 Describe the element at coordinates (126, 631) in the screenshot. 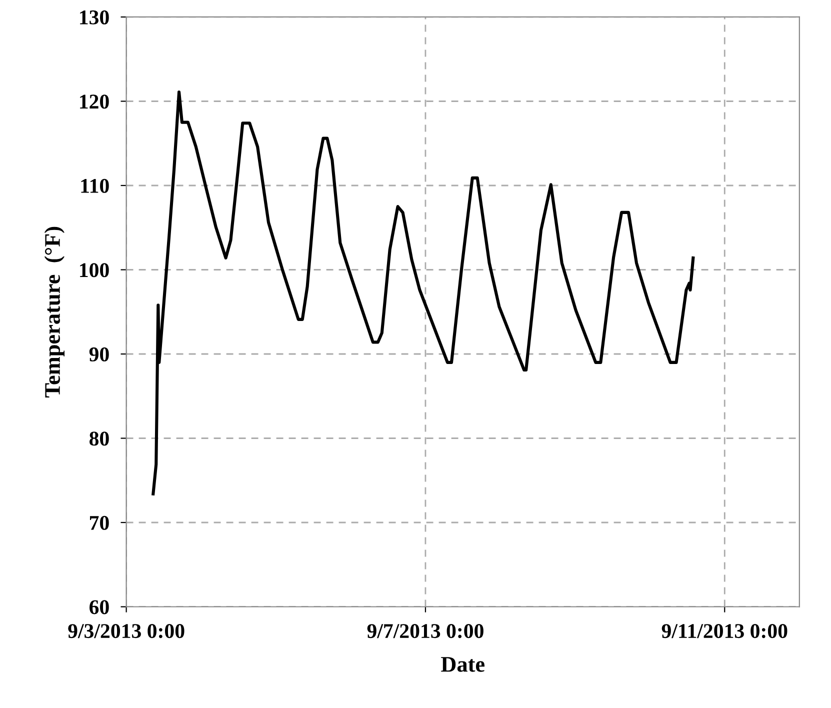

I see `x-tick-label: 9/3/2013 0:00` at that location.